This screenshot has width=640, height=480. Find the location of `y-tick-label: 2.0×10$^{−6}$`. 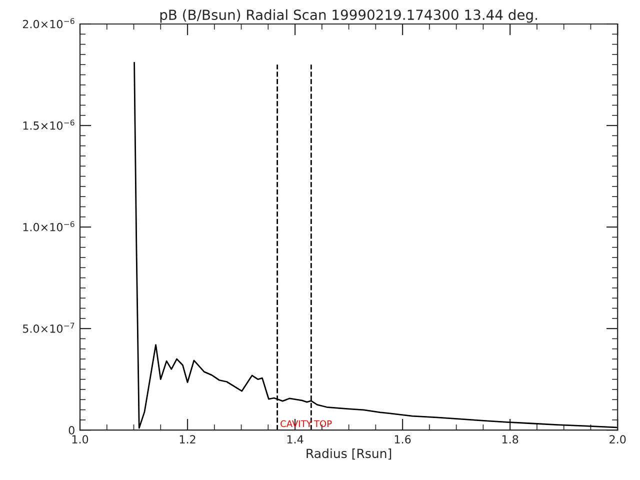

y-tick-label: 2.0×10$^{−6}$ is located at coordinates (48, 23).